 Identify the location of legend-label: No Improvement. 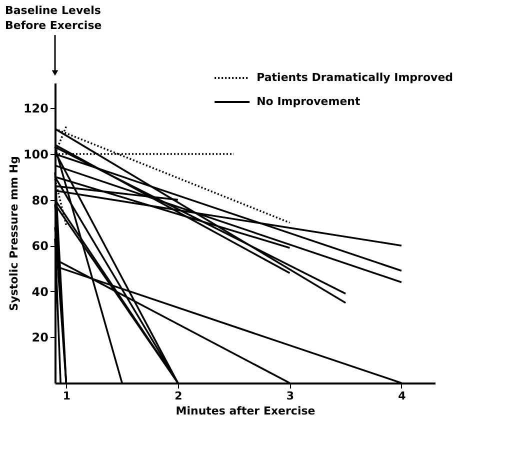
(308, 101).